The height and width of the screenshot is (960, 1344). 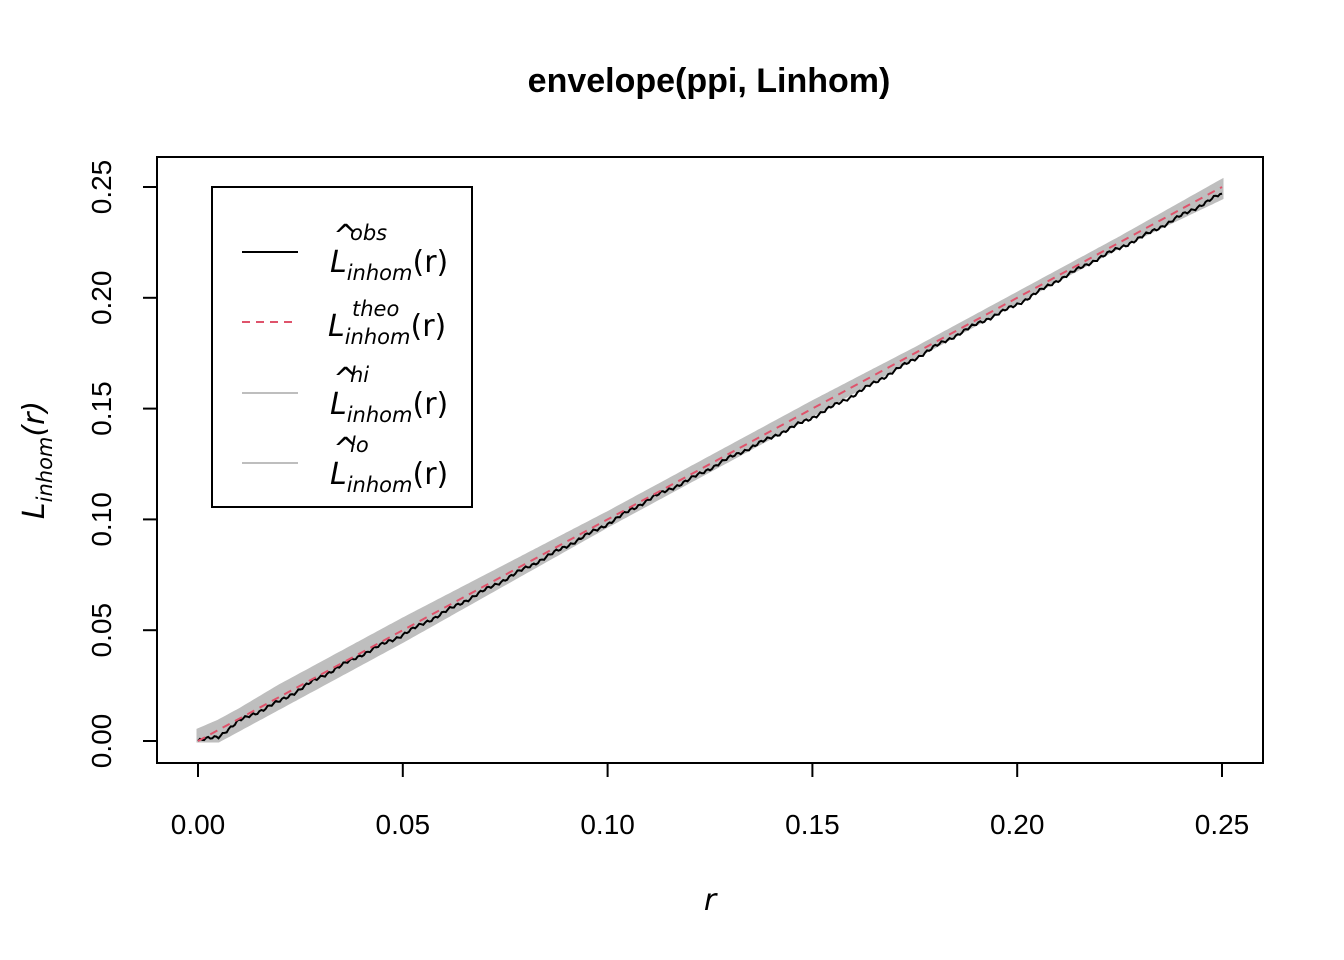 I want to click on y-tick-label: 0.20, so click(x=101, y=298).